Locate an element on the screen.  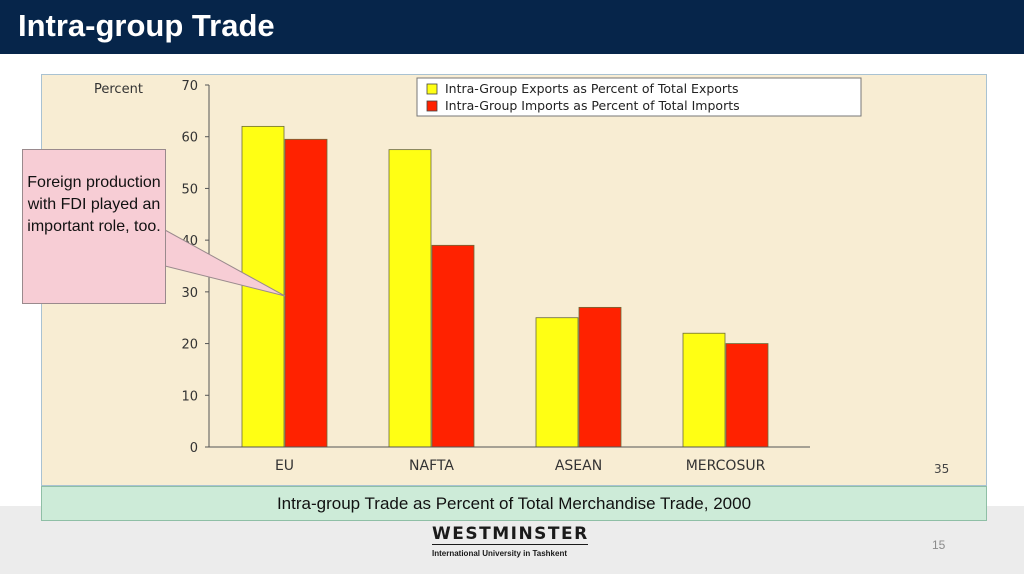
bar-nafta-imports is located at coordinates (453, 346).